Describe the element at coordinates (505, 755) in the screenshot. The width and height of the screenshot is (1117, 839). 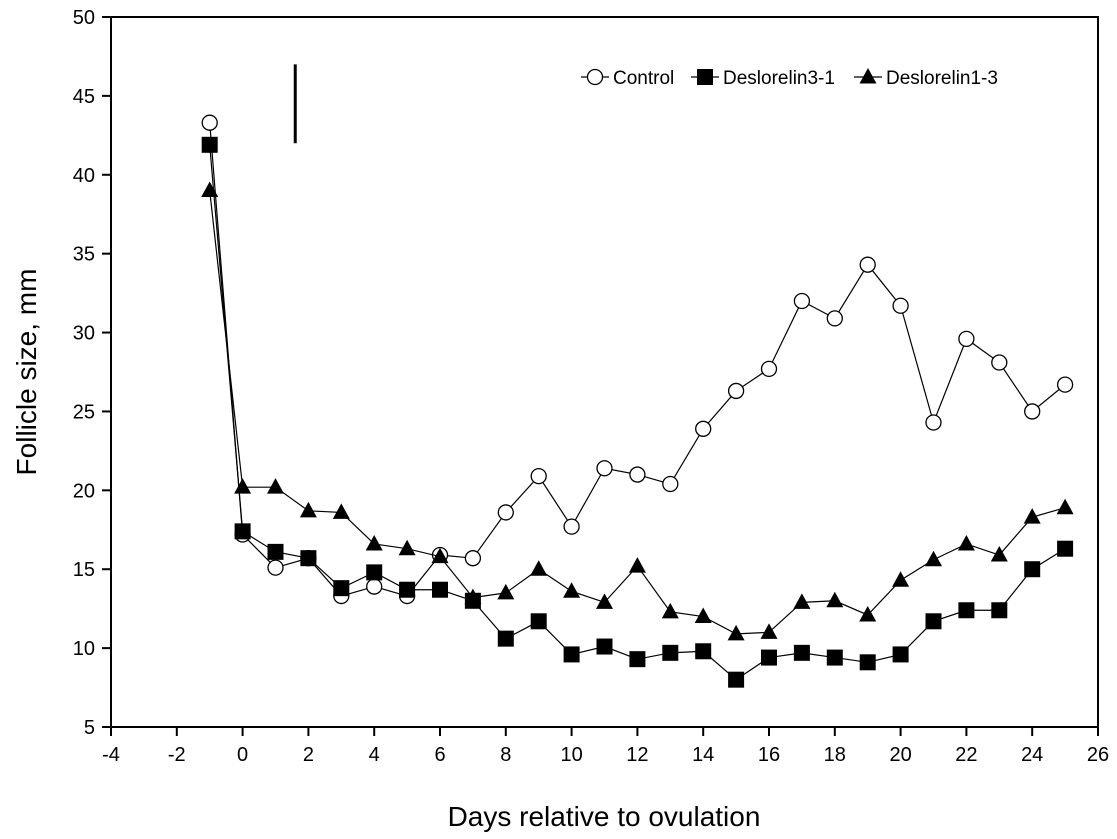
I see `x-tick-label: 8` at that location.